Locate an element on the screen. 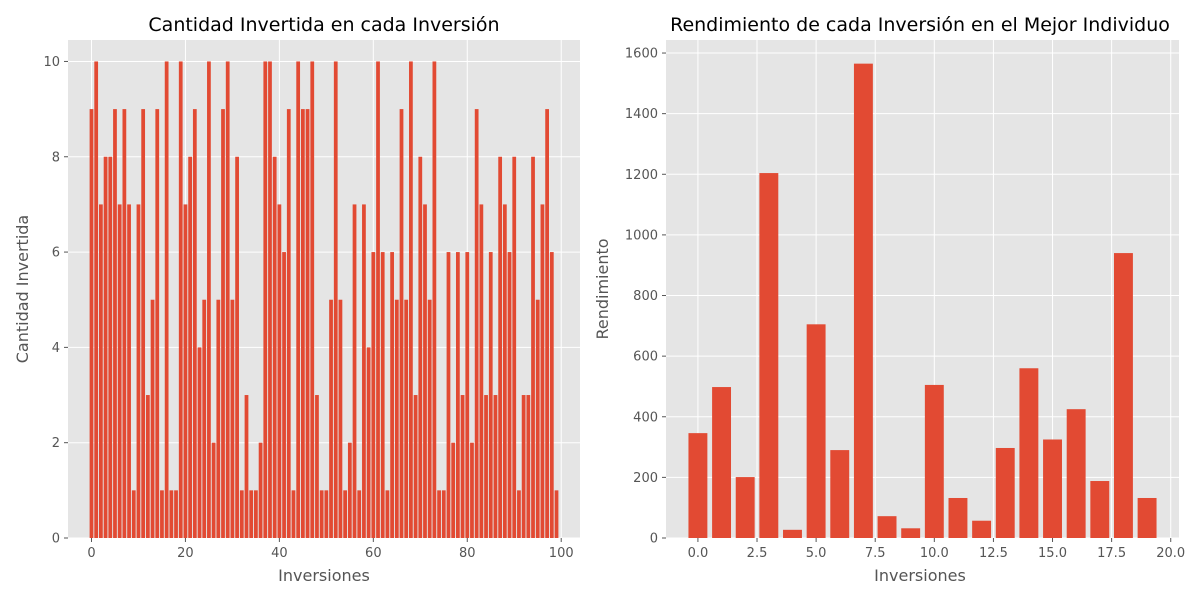  x-tick-label: 20 is located at coordinates (185, 553).